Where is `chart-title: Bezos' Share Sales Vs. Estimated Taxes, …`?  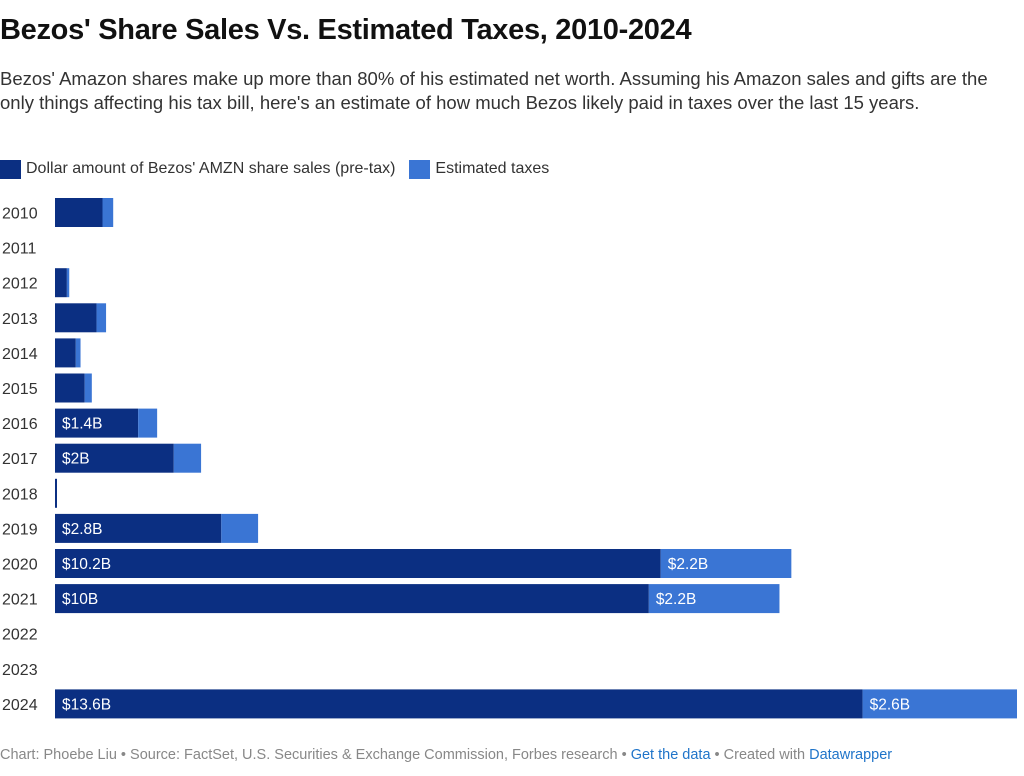 chart-title: Bezos' Share Sales Vs. Estimated Taxes, … is located at coordinates (346, 30).